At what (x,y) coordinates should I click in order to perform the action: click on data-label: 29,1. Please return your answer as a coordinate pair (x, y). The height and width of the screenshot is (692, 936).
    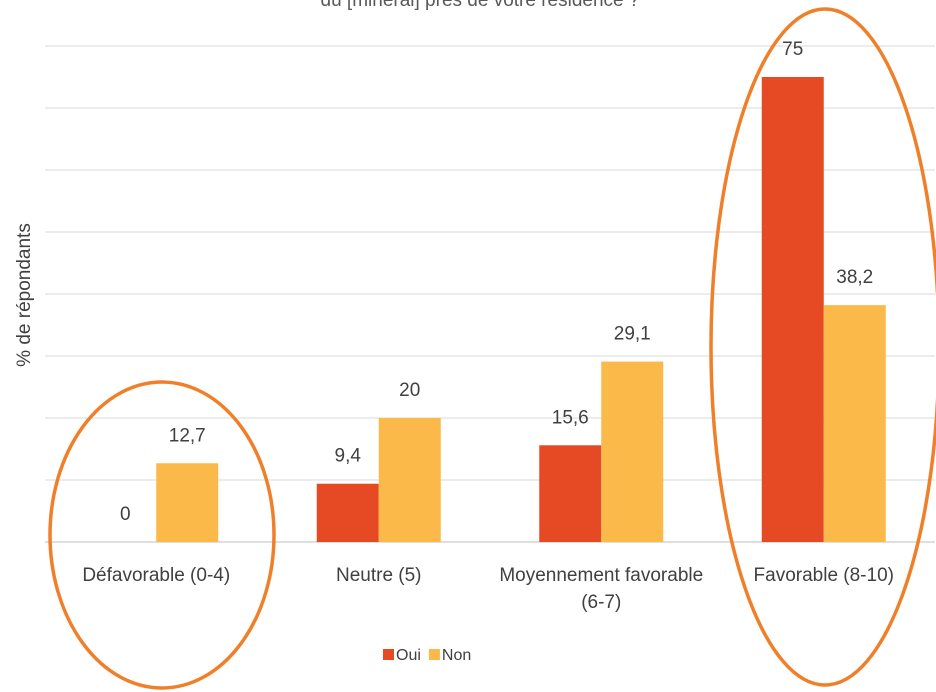
    Looking at the image, I should click on (632, 334).